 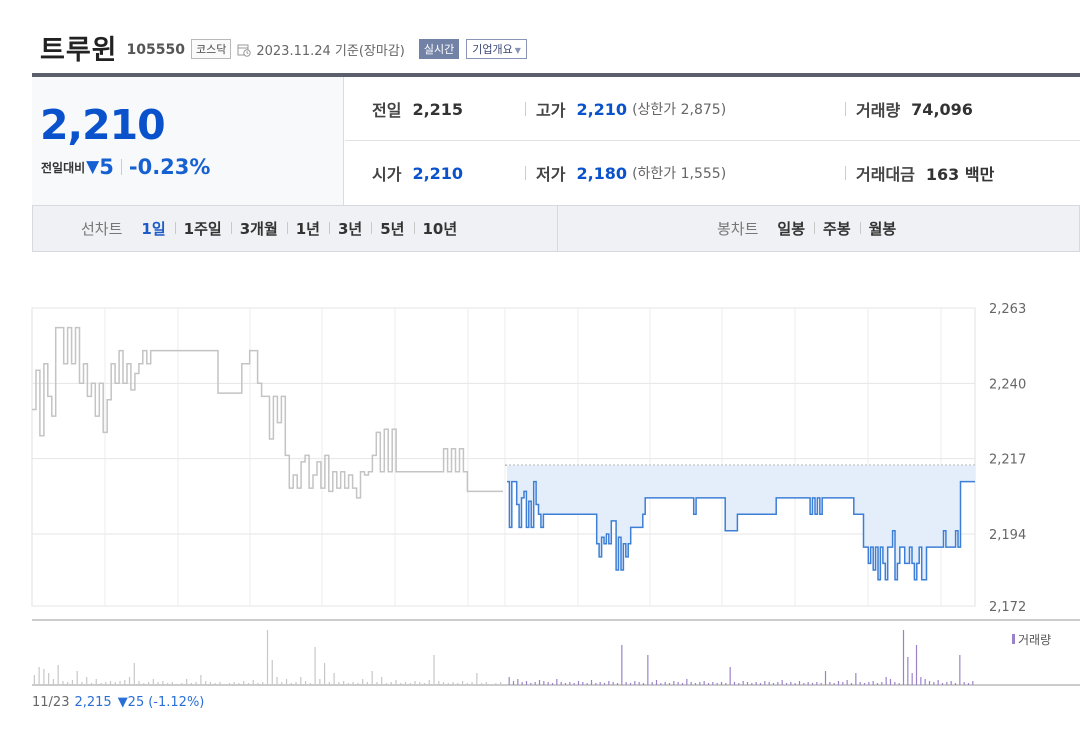 What do you see at coordinates (1007, 309) in the screenshot?
I see `y-tick-label: 2,263` at bounding box center [1007, 309].